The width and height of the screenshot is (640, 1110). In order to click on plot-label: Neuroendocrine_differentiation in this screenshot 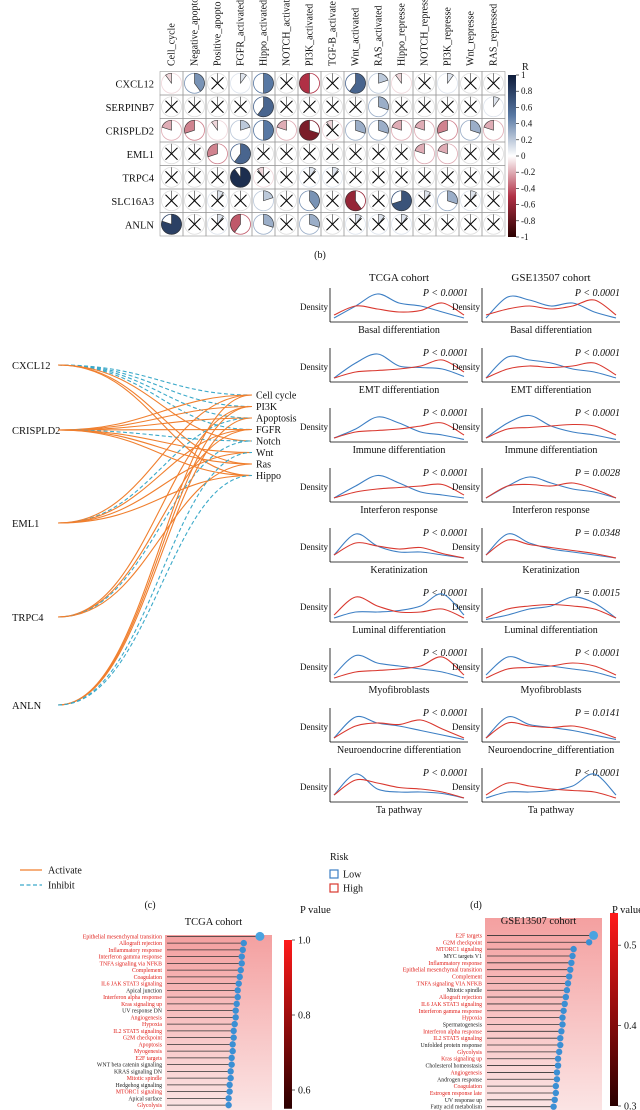, I will do `click(551, 750)`.